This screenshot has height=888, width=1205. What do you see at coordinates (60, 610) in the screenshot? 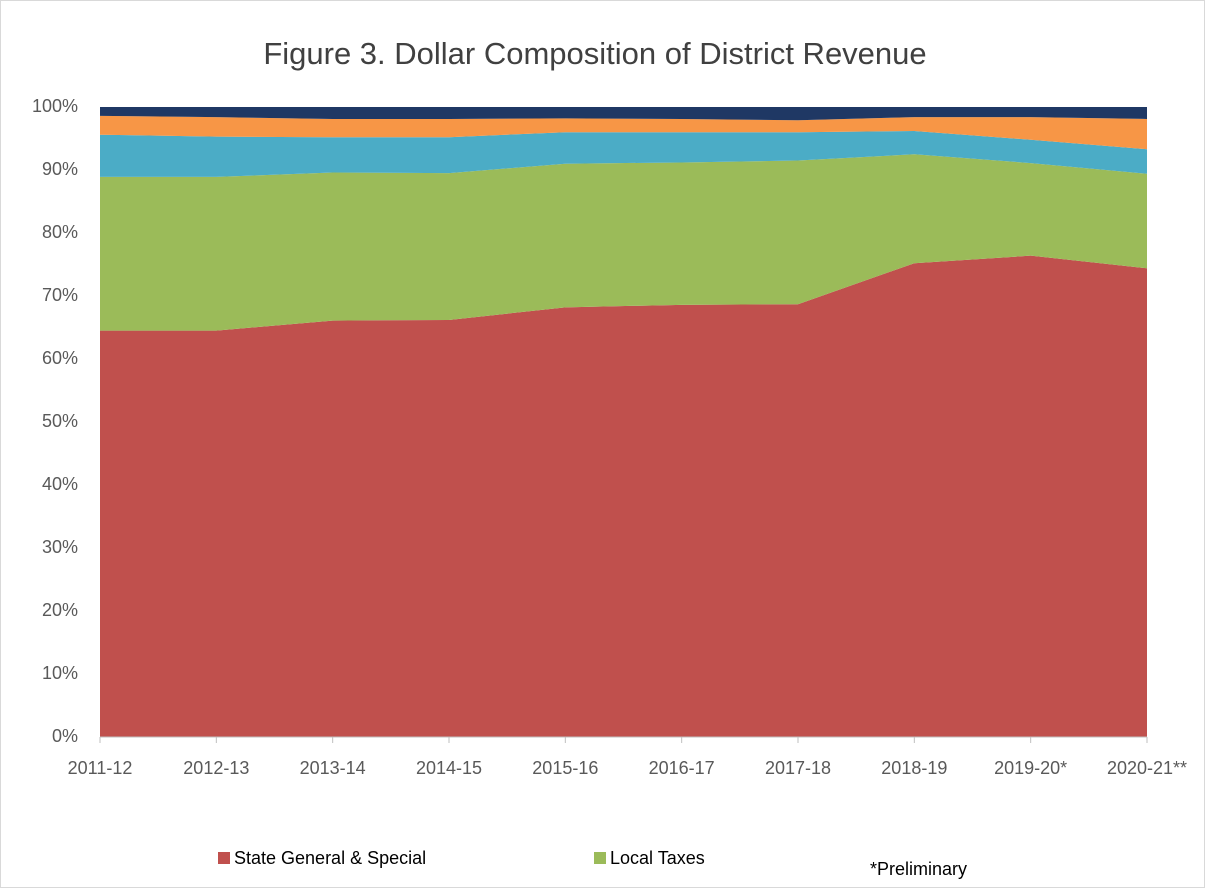
I see `y-tick-label: 20%` at bounding box center [60, 610].